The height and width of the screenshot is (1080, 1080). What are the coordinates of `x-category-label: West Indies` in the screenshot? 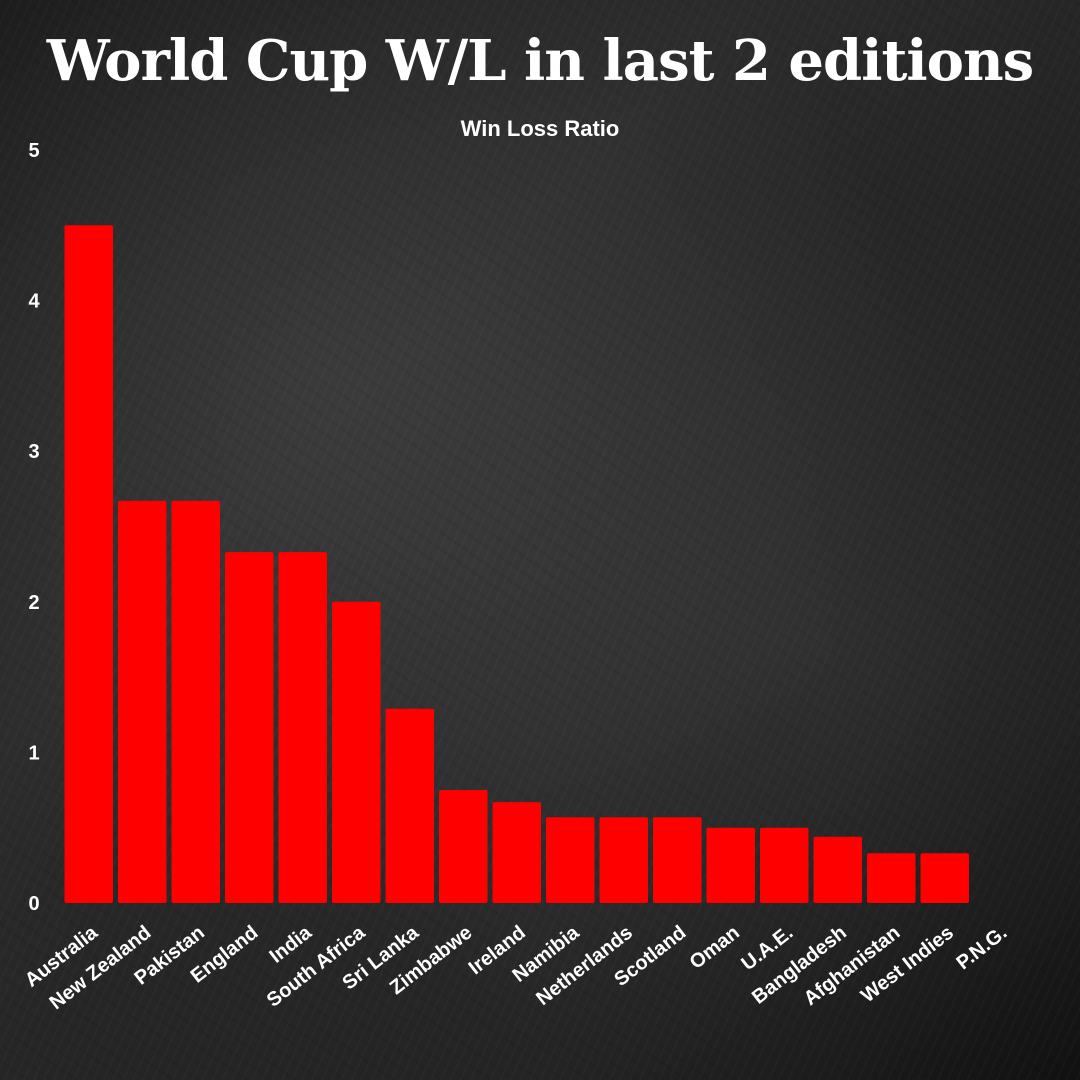 It's located at (907, 965).